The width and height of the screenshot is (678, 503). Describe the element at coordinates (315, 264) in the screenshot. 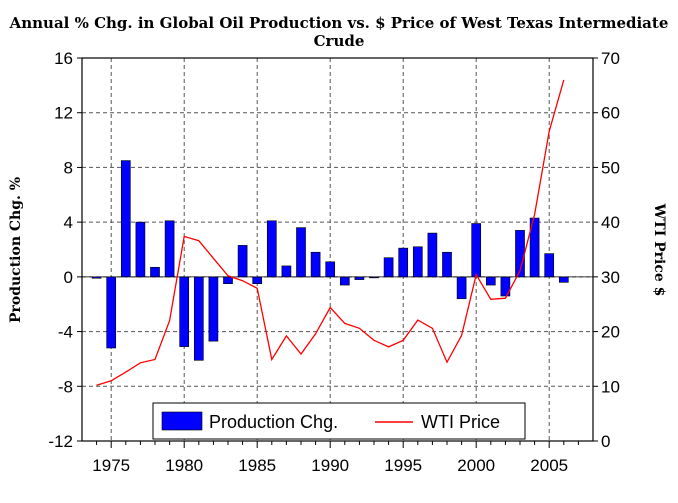

I see `bar-1989` at that location.